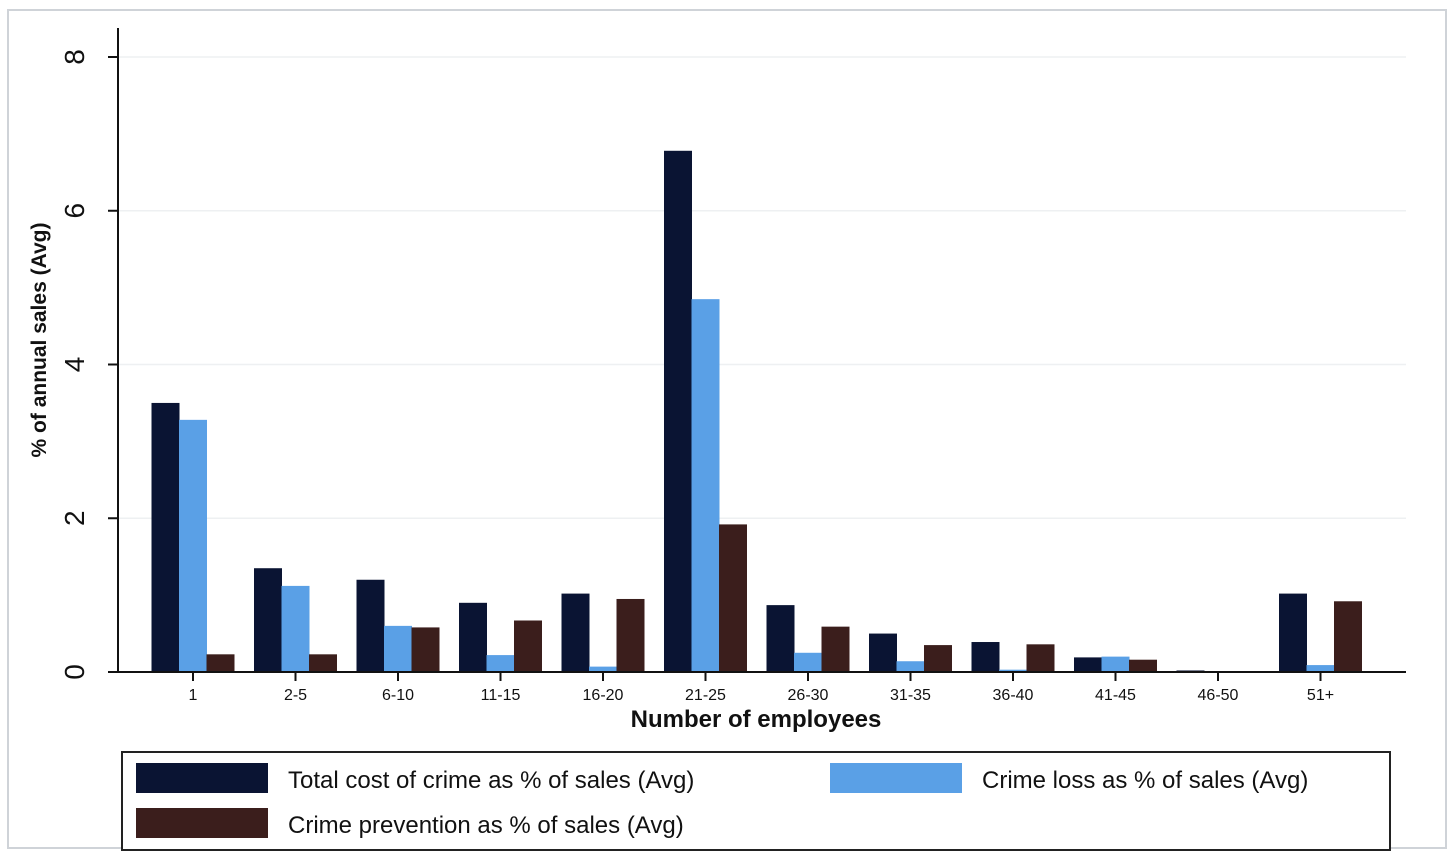 The image size is (1454, 858). Describe the element at coordinates (1115, 695) in the screenshot. I see `x-tick-label: 41-45` at that location.